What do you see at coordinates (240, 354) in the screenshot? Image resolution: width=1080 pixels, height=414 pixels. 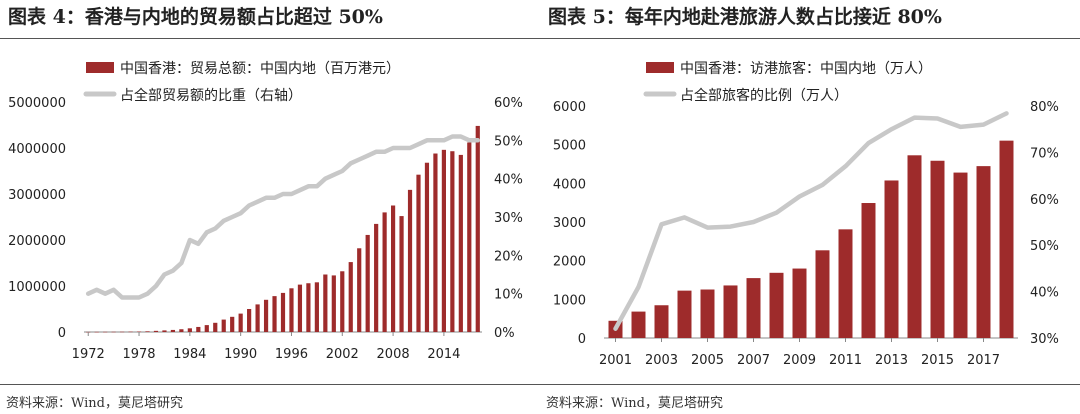 I see `x-tick-label: 1990` at bounding box center [240, 354].